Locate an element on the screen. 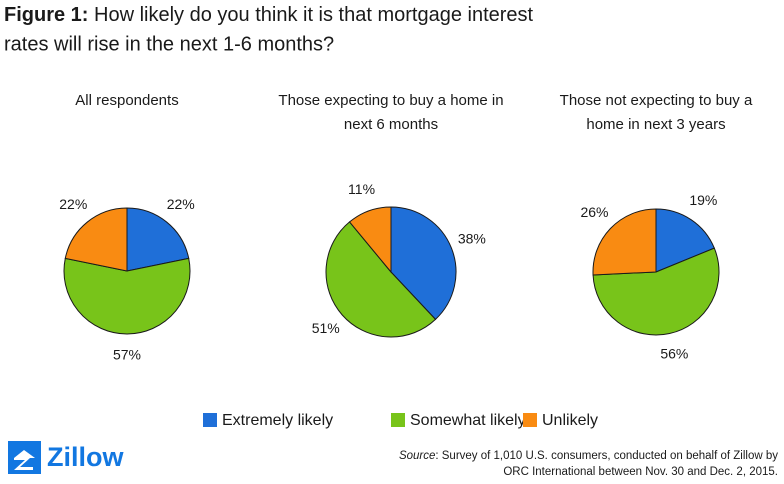 The width and height of the screenshot is (784, 484). value-label: 26% is located at coordinates (594, 212).